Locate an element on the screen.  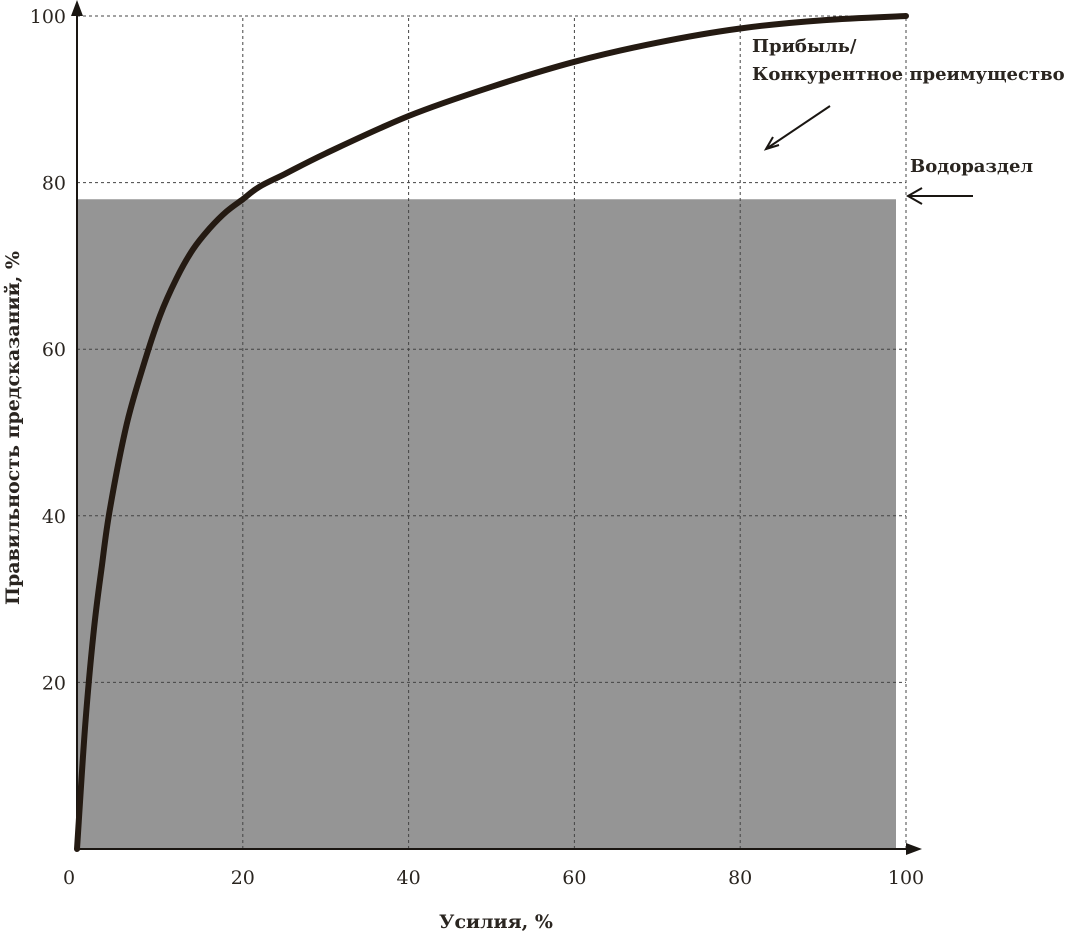
x-tick-label: 60 is located at coordinates (574, 878).